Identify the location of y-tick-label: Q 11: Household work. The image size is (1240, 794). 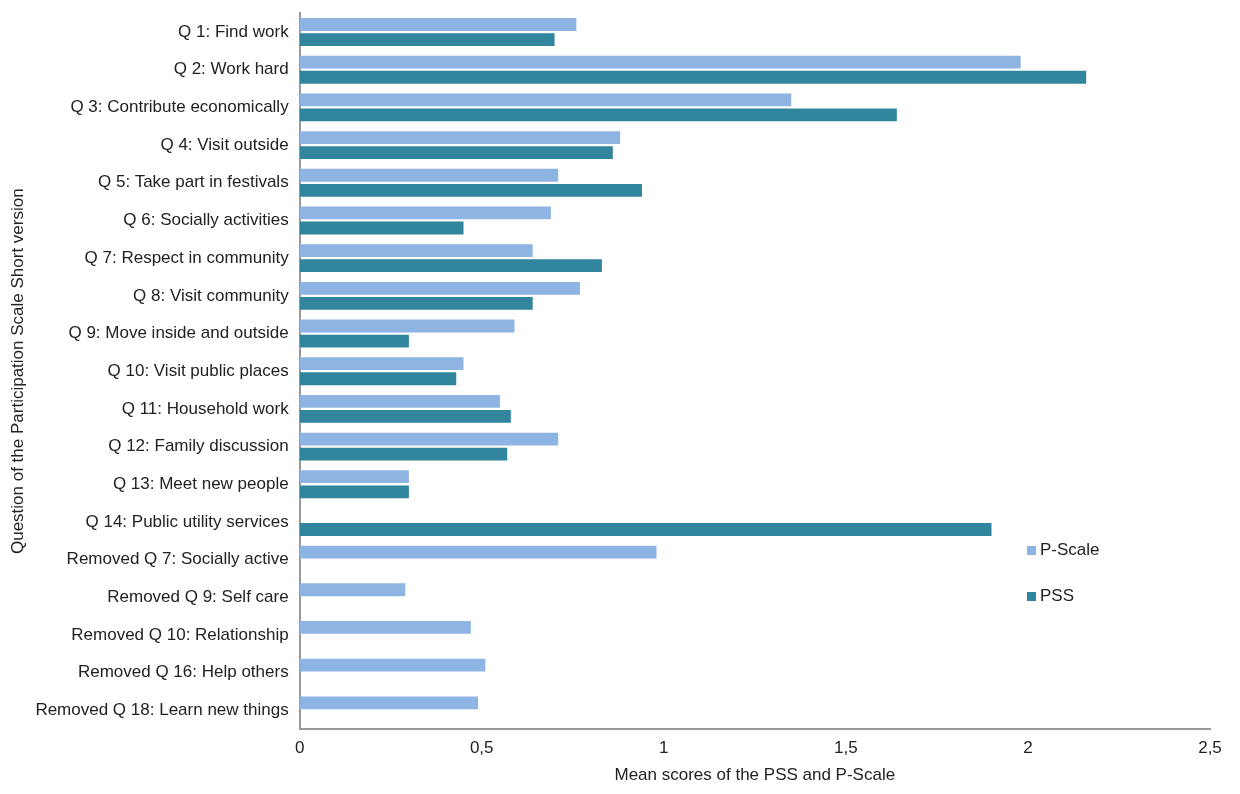
(205, 408).